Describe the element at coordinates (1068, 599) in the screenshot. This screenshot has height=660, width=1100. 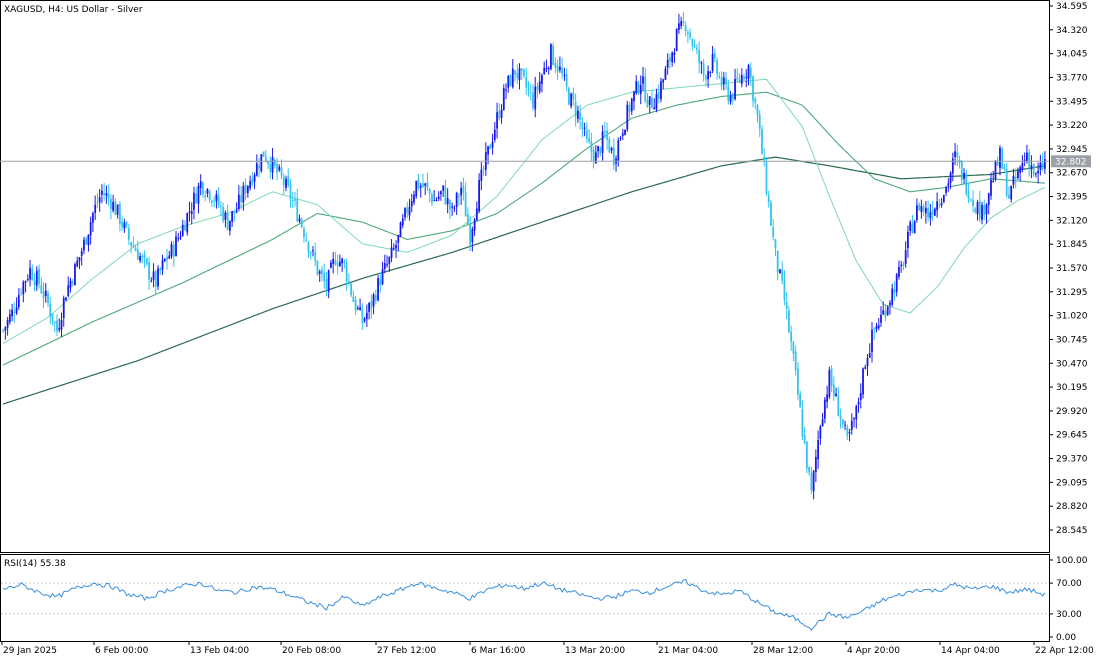
I see `rsi-axis: 100.00 70.00 30.00 0.00` at that location.